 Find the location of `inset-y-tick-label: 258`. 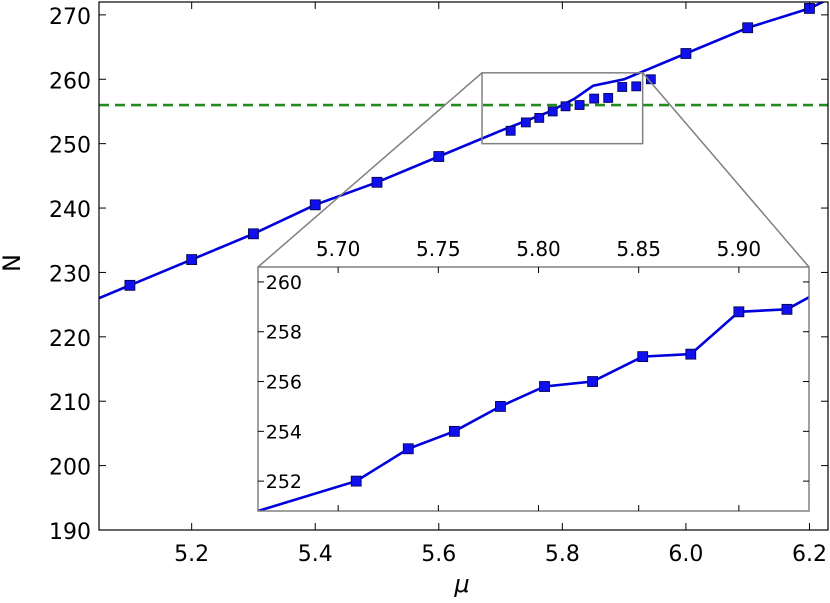

inset-y-tick-label: 258 is located at coordinates (284, 333).